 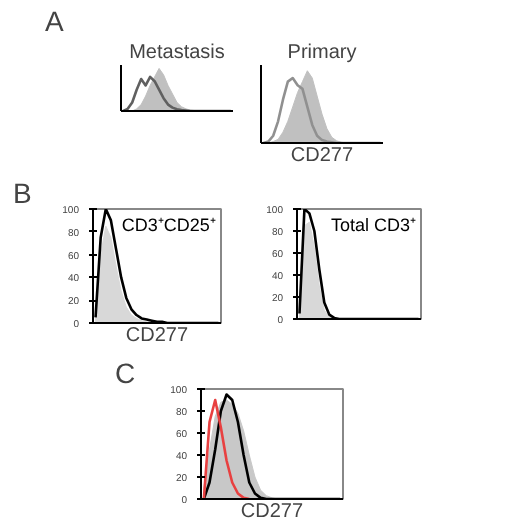 What do you see at coordinates (226, 448) in the screenshot?
I see `line-series` at bounding box center [226, 448].